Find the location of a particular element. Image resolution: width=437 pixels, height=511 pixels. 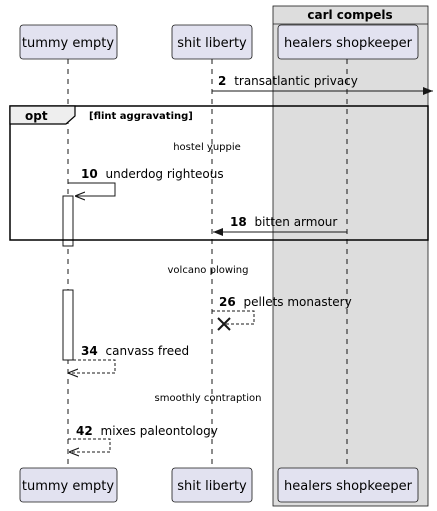

message-number: 26 is located at coordinates (227, 302).